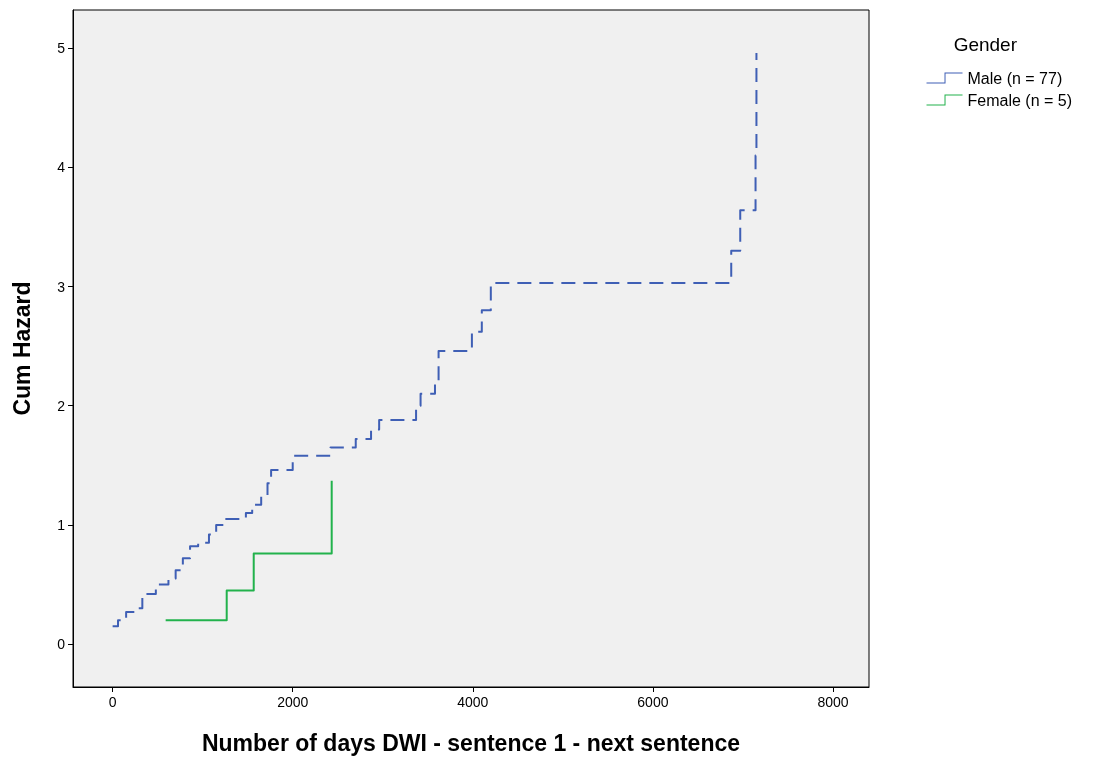 The height and width of the screenshot is (764, 1097). I want to click on y-tick-label: 5, so click(61, 48).